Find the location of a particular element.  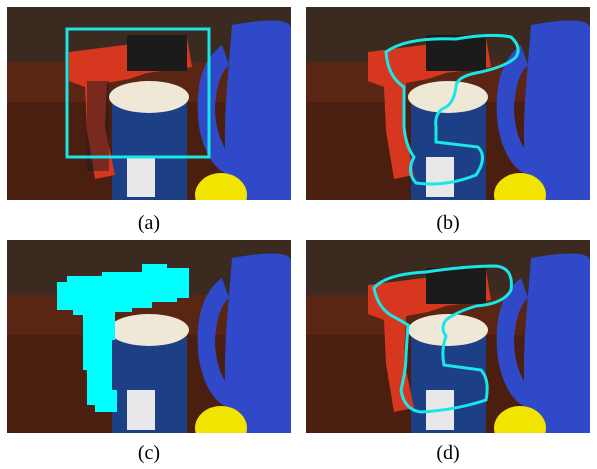

caption-d: (d) is located at coordinates (448, 453).